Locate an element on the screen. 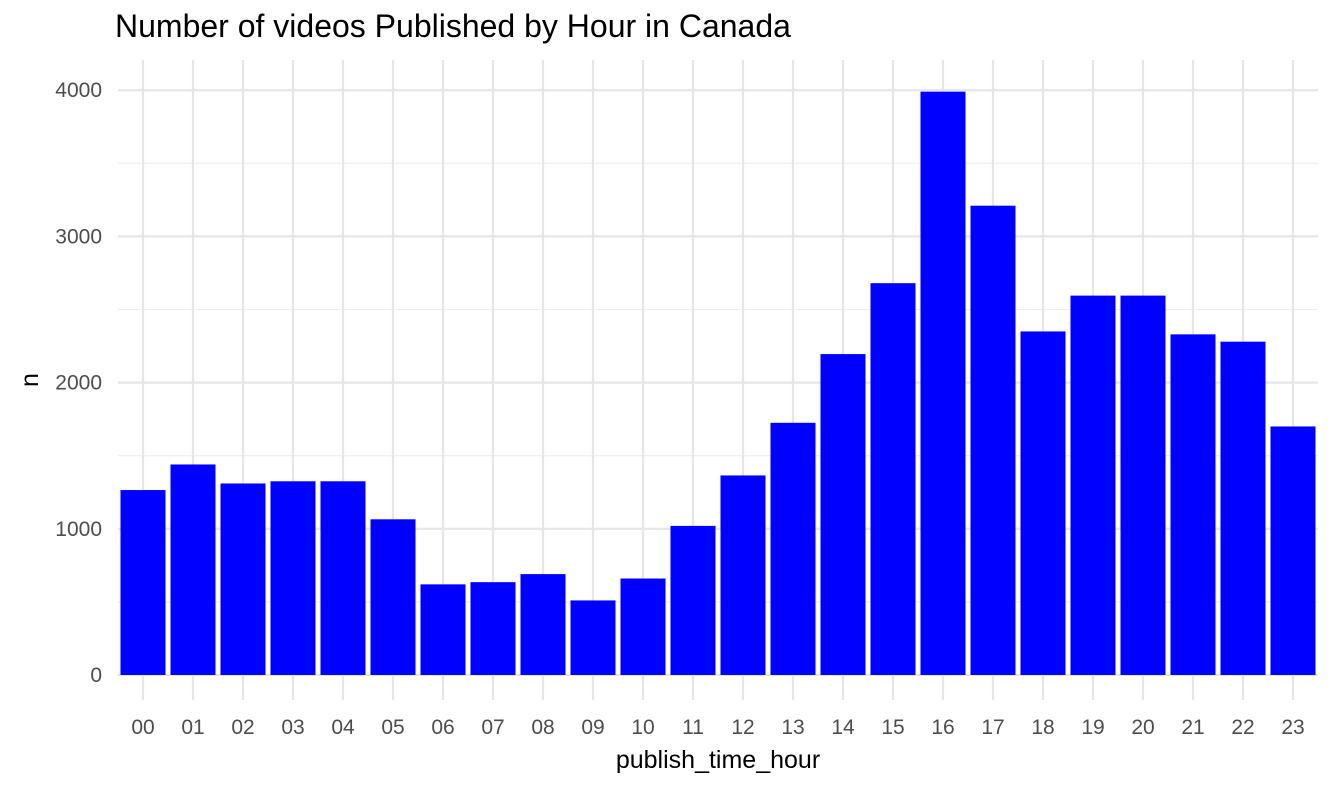 The height and width of the screenshot is (793, 1338). x-tick-label: 16 is located at coordinates (942, 727).